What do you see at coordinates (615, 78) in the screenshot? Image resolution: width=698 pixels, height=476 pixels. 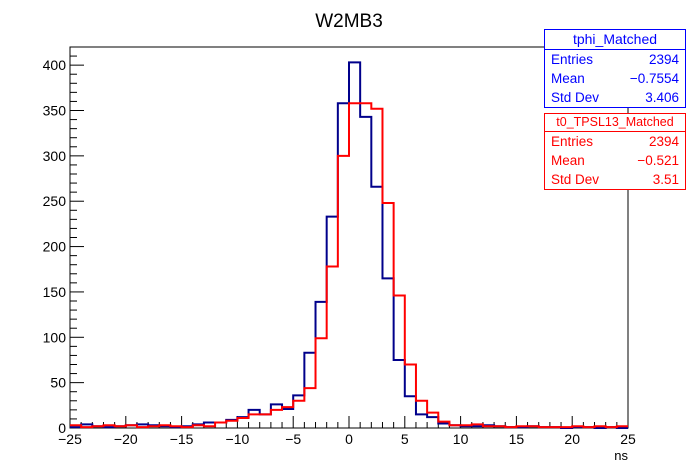 I see `stats-row-mean: Mean −0.7554` at bounding box center [615, 78].